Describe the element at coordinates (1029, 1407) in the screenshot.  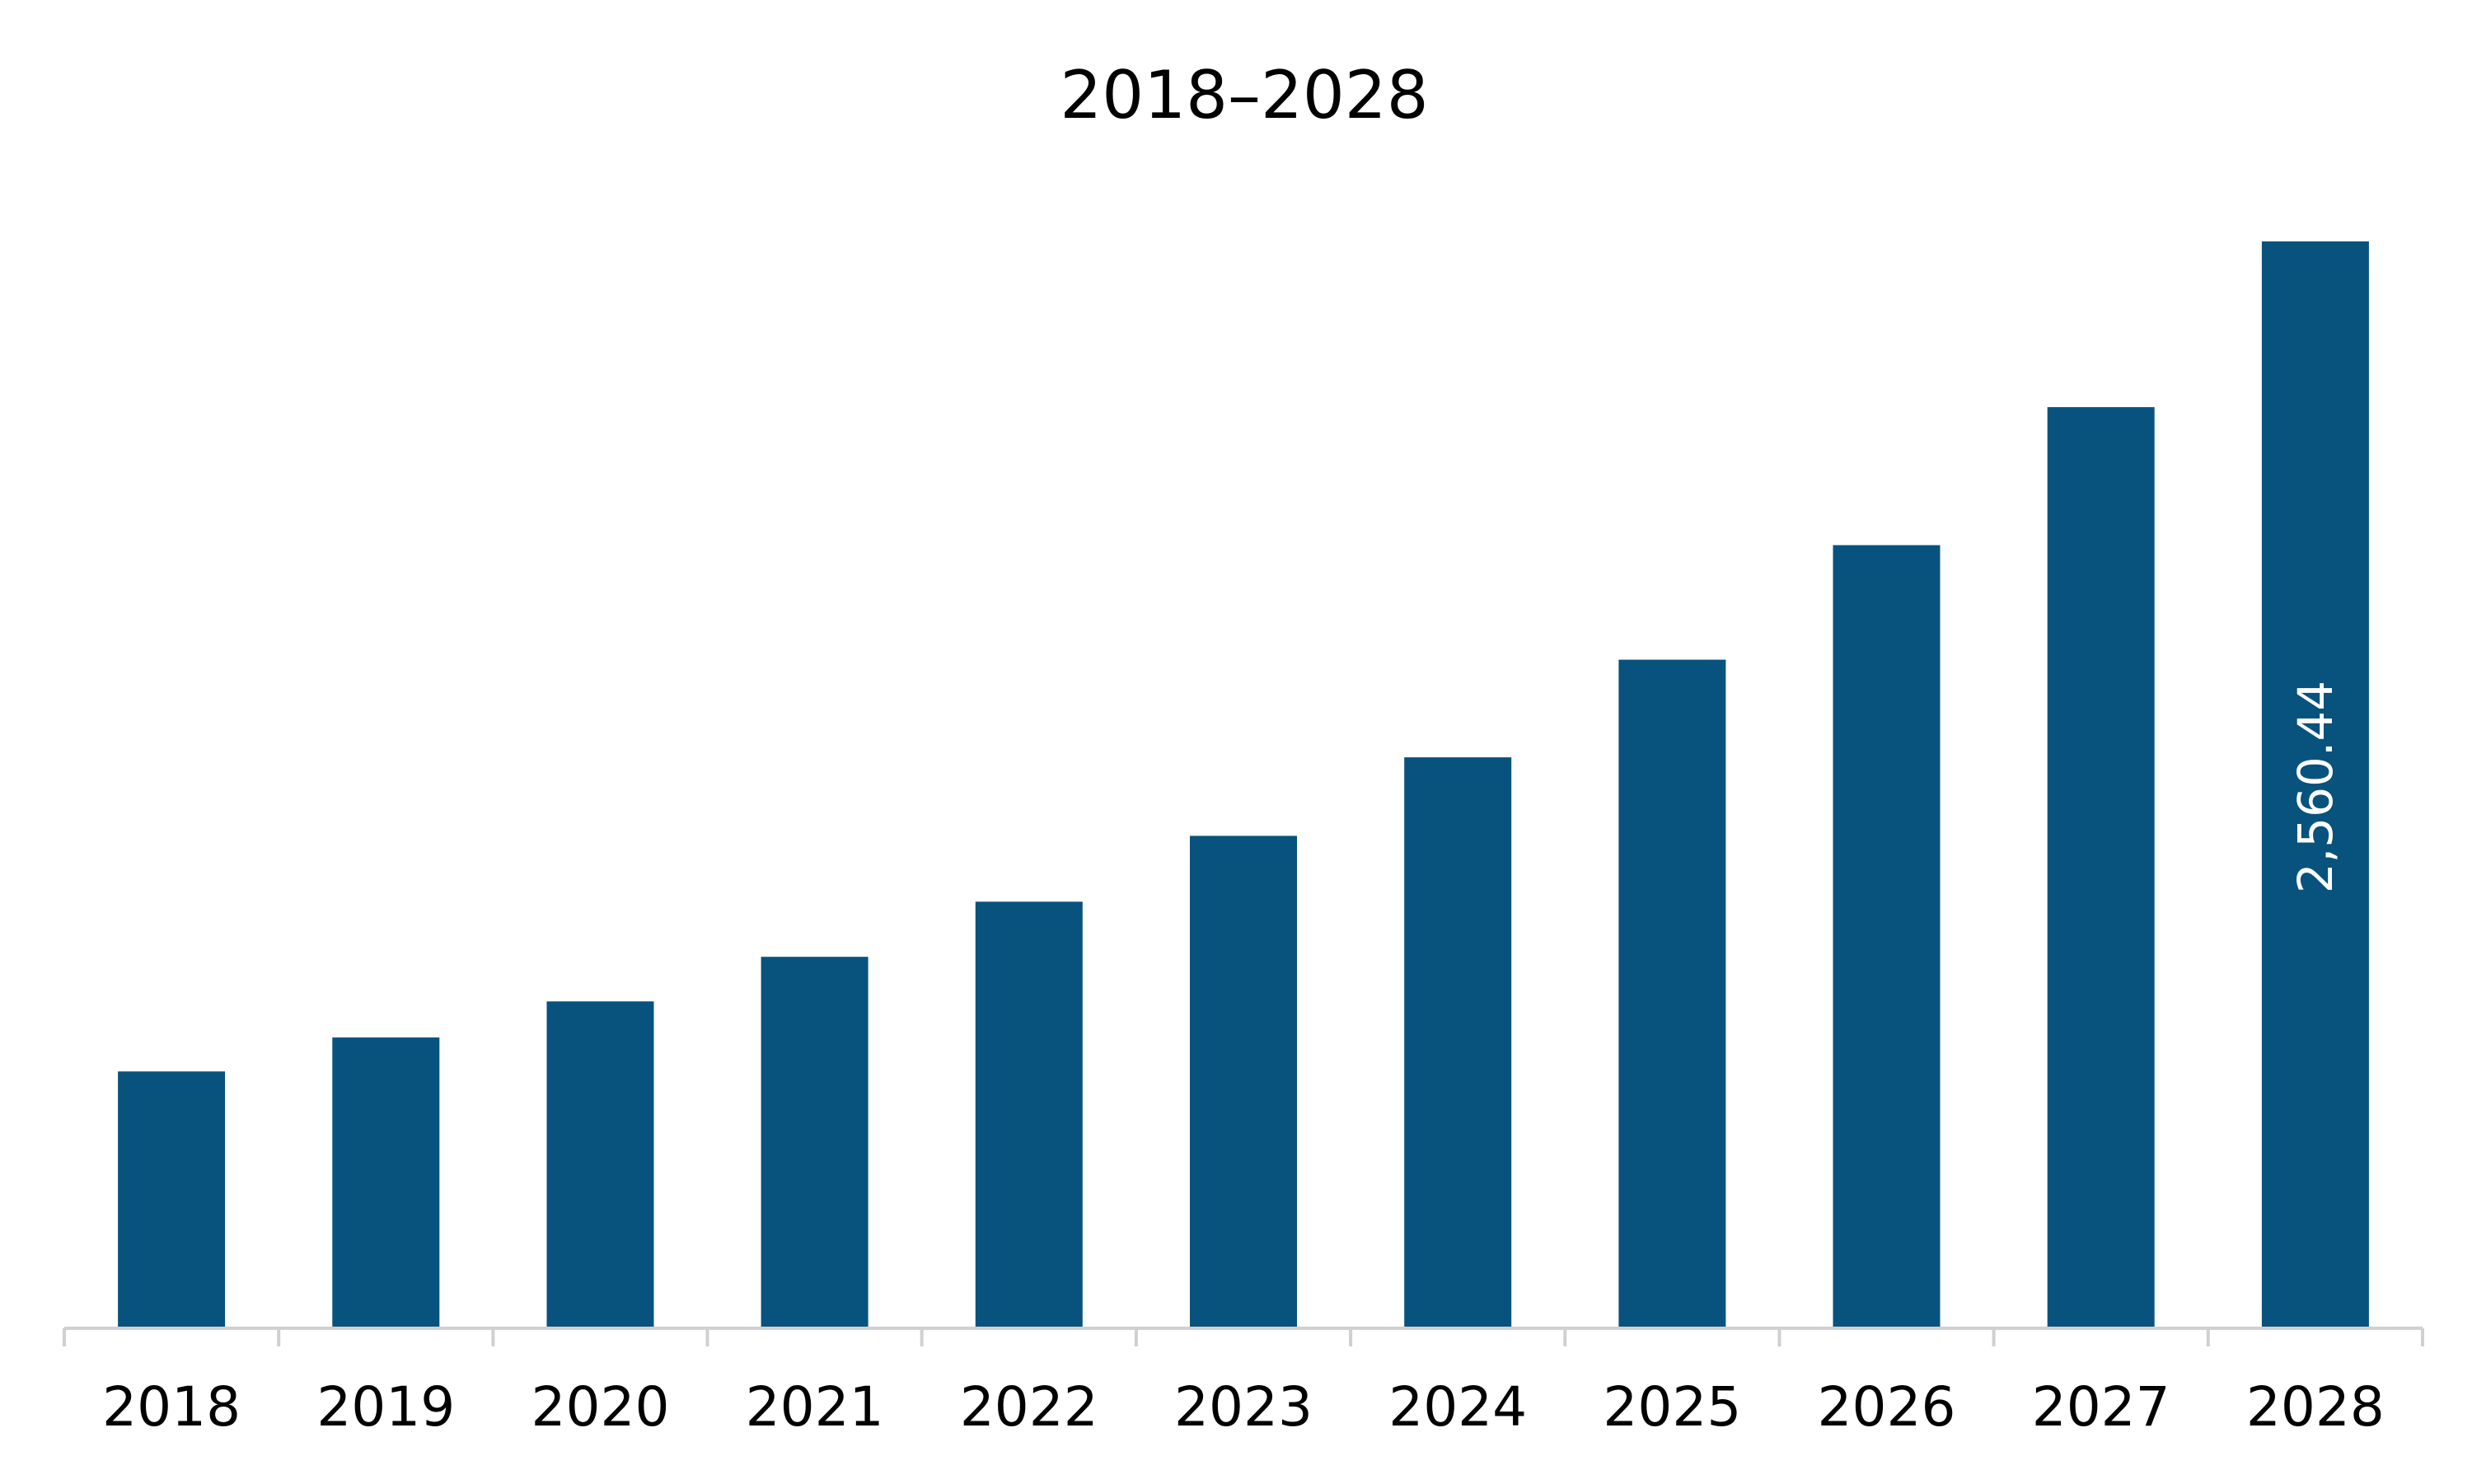
I see `x-tick-label-2022: 2022` at that location.